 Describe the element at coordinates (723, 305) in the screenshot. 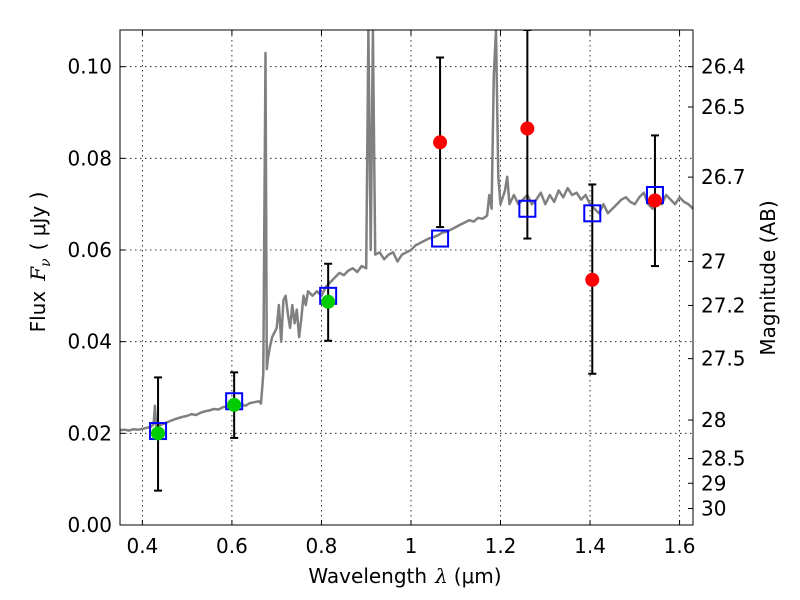

I see `right-tick-label: 27.2` at that location.